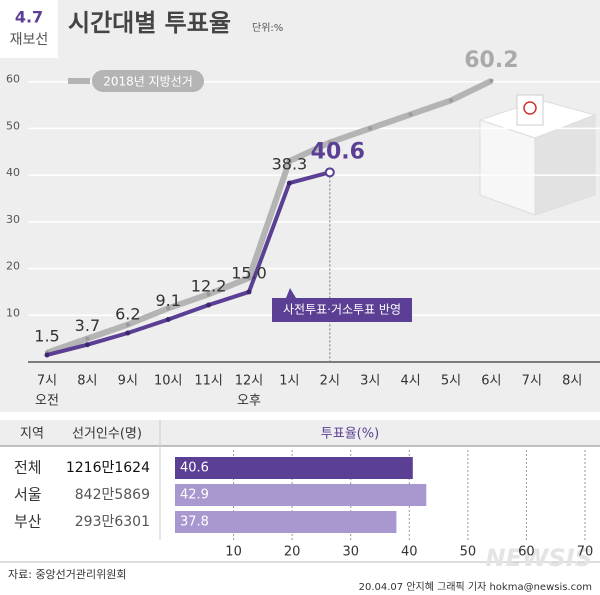 The image size is (600, 595). What do you see at coordinates (208, 381) in the screenshot?
I see `x-tick-label: 11시` at bounding box center [208, 381].